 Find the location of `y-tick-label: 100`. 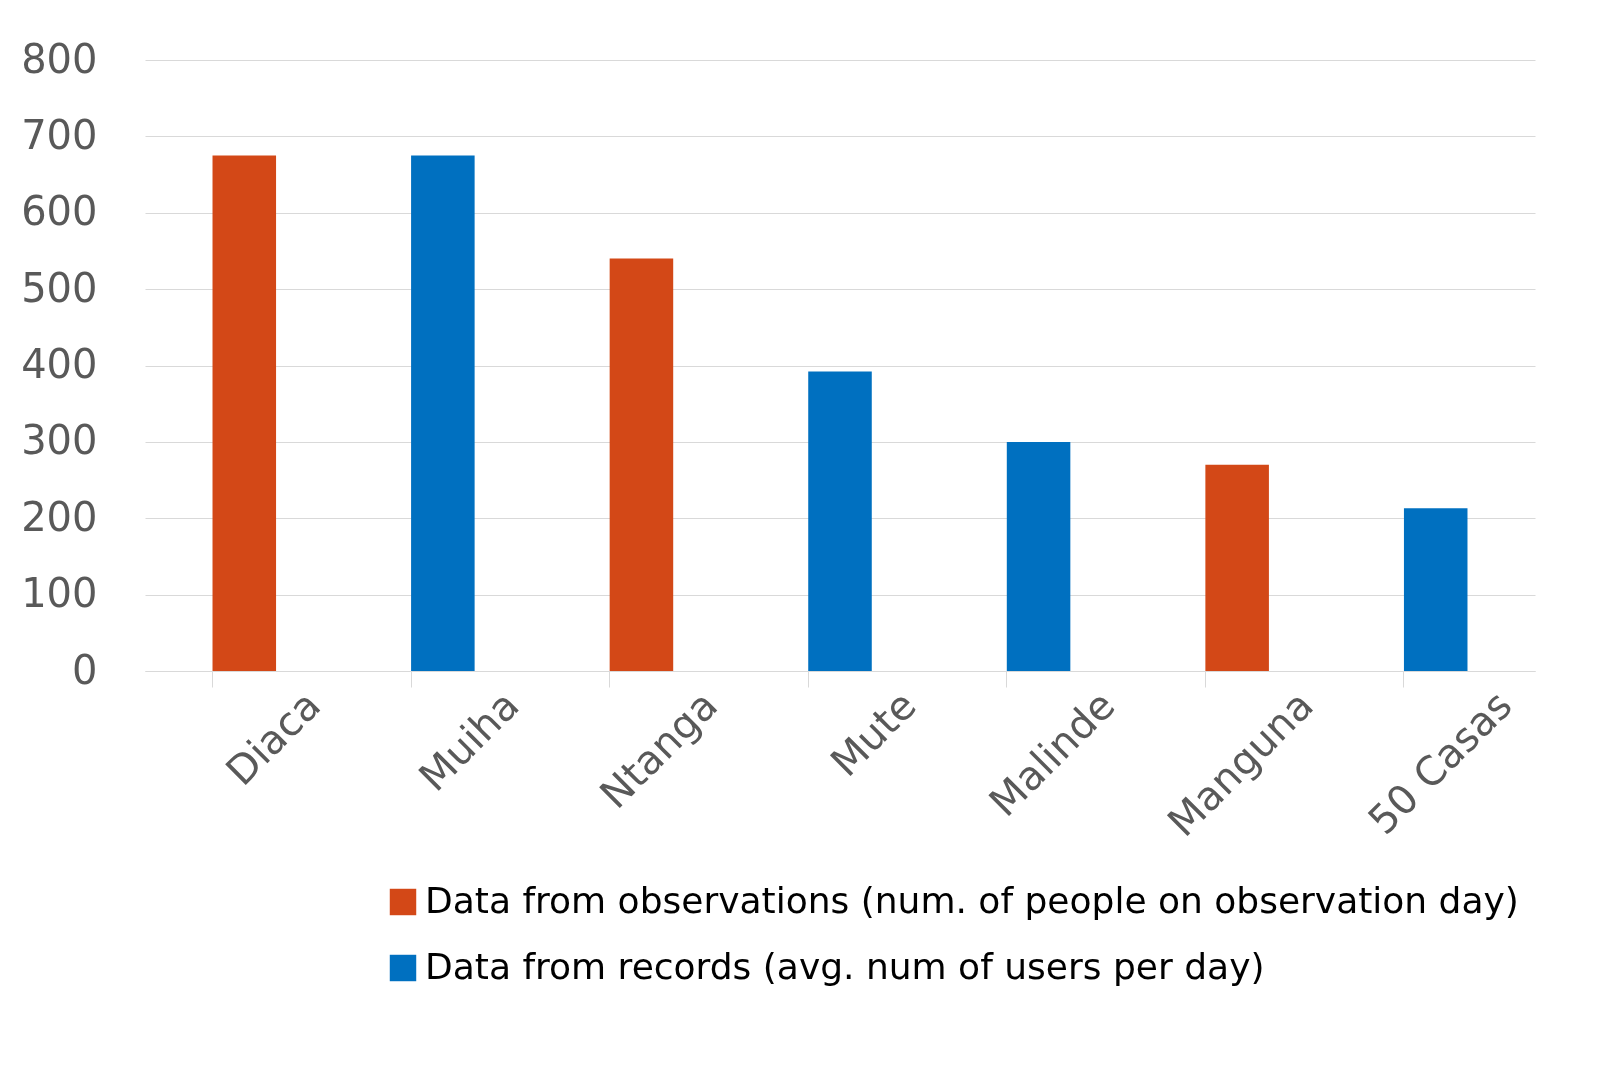

y-tick-label: 100 is located at coordinates (59, 593).